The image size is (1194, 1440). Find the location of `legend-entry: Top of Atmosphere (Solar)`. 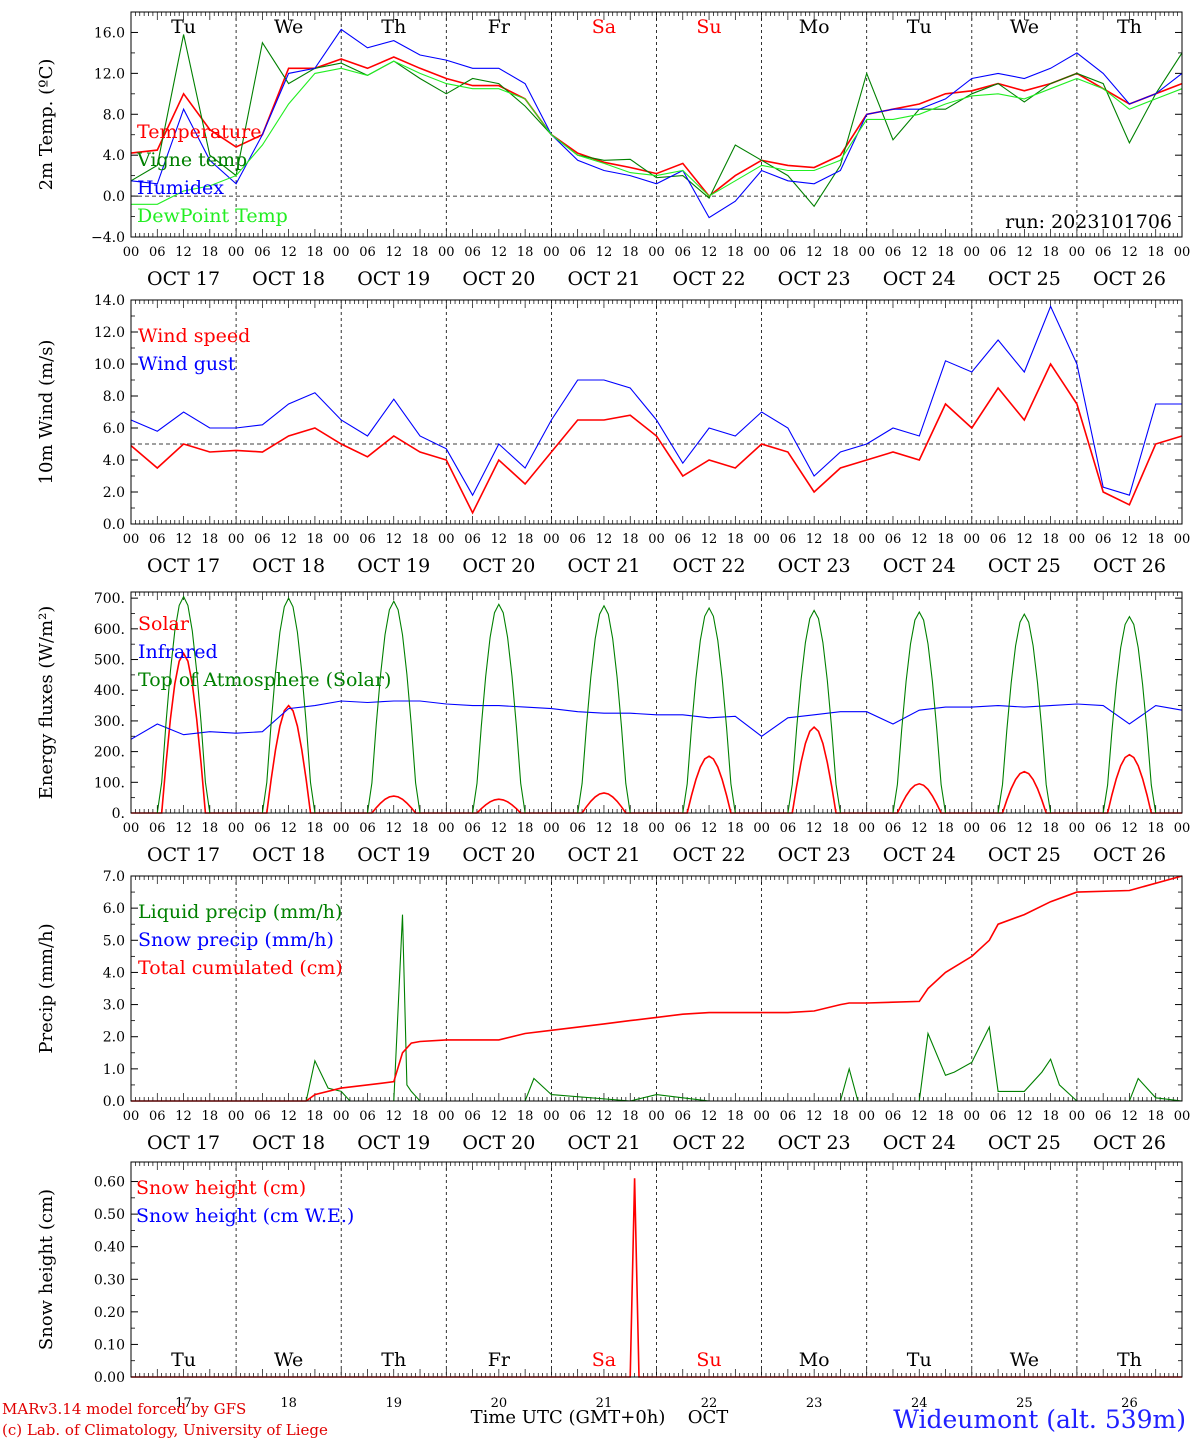

legend-entry: Top of Atmosphere (Solar) is located at coordinates (264, 680).